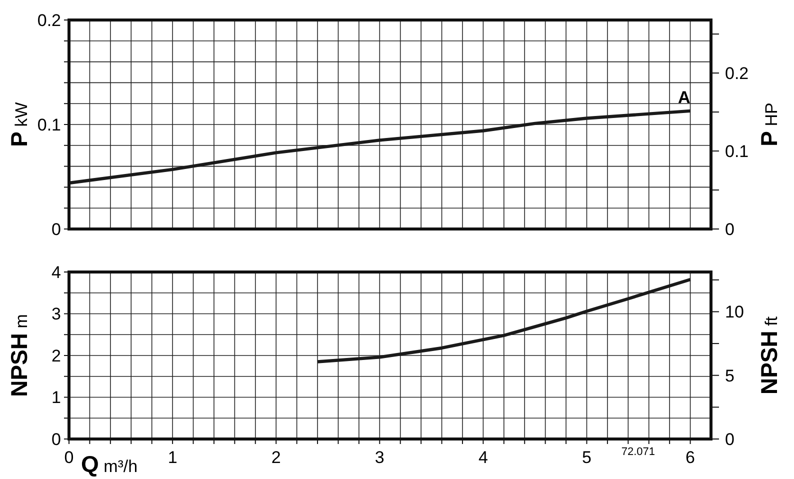 Image resolution: width=794 pixels, height=479 pixels. What do you see at coordinates (769, 124) in the screenshot?
I see `y2-axis-title: P HP` at bounding box center [769, 124].